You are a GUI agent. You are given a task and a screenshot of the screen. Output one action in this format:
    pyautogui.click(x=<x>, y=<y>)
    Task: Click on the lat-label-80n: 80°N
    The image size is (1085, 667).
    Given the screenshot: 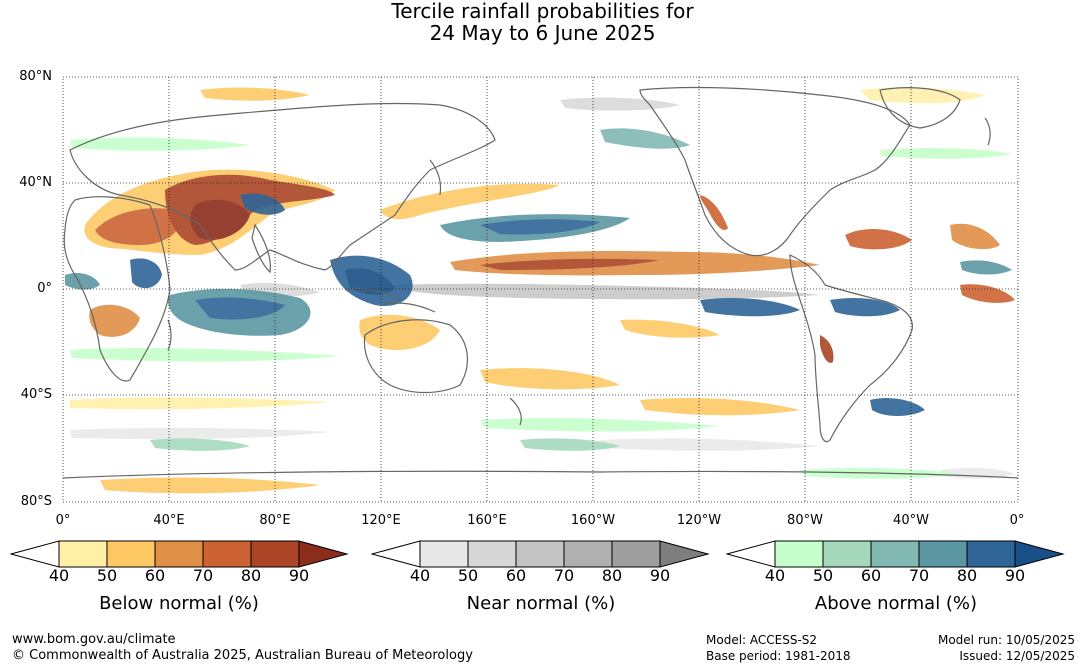 What is the action you would take?
    pyautogui.click(x=35, y=76)
    